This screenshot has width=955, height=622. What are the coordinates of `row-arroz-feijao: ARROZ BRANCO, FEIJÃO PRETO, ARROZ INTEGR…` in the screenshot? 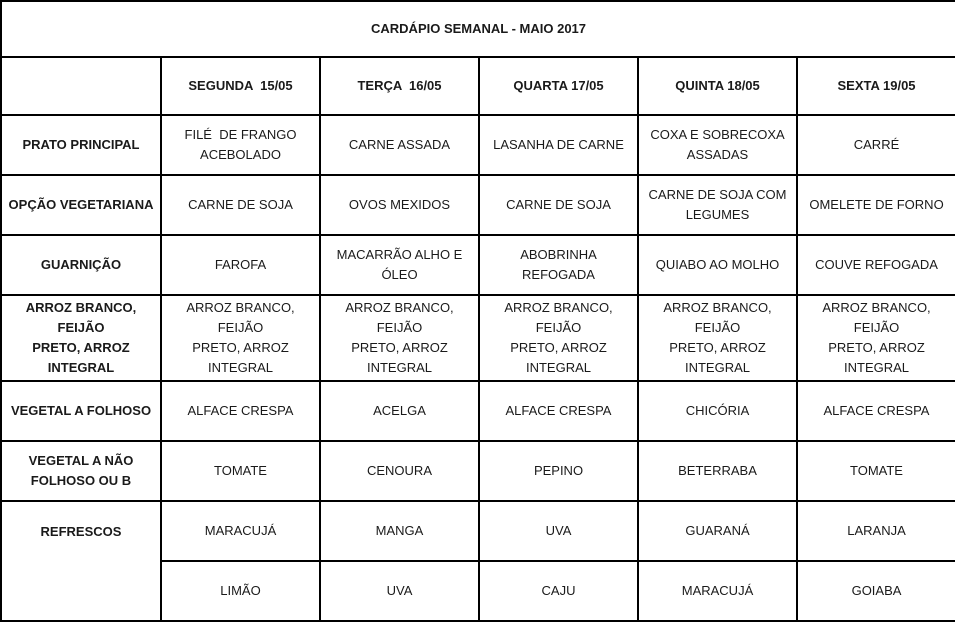 It's located at (477, 338).